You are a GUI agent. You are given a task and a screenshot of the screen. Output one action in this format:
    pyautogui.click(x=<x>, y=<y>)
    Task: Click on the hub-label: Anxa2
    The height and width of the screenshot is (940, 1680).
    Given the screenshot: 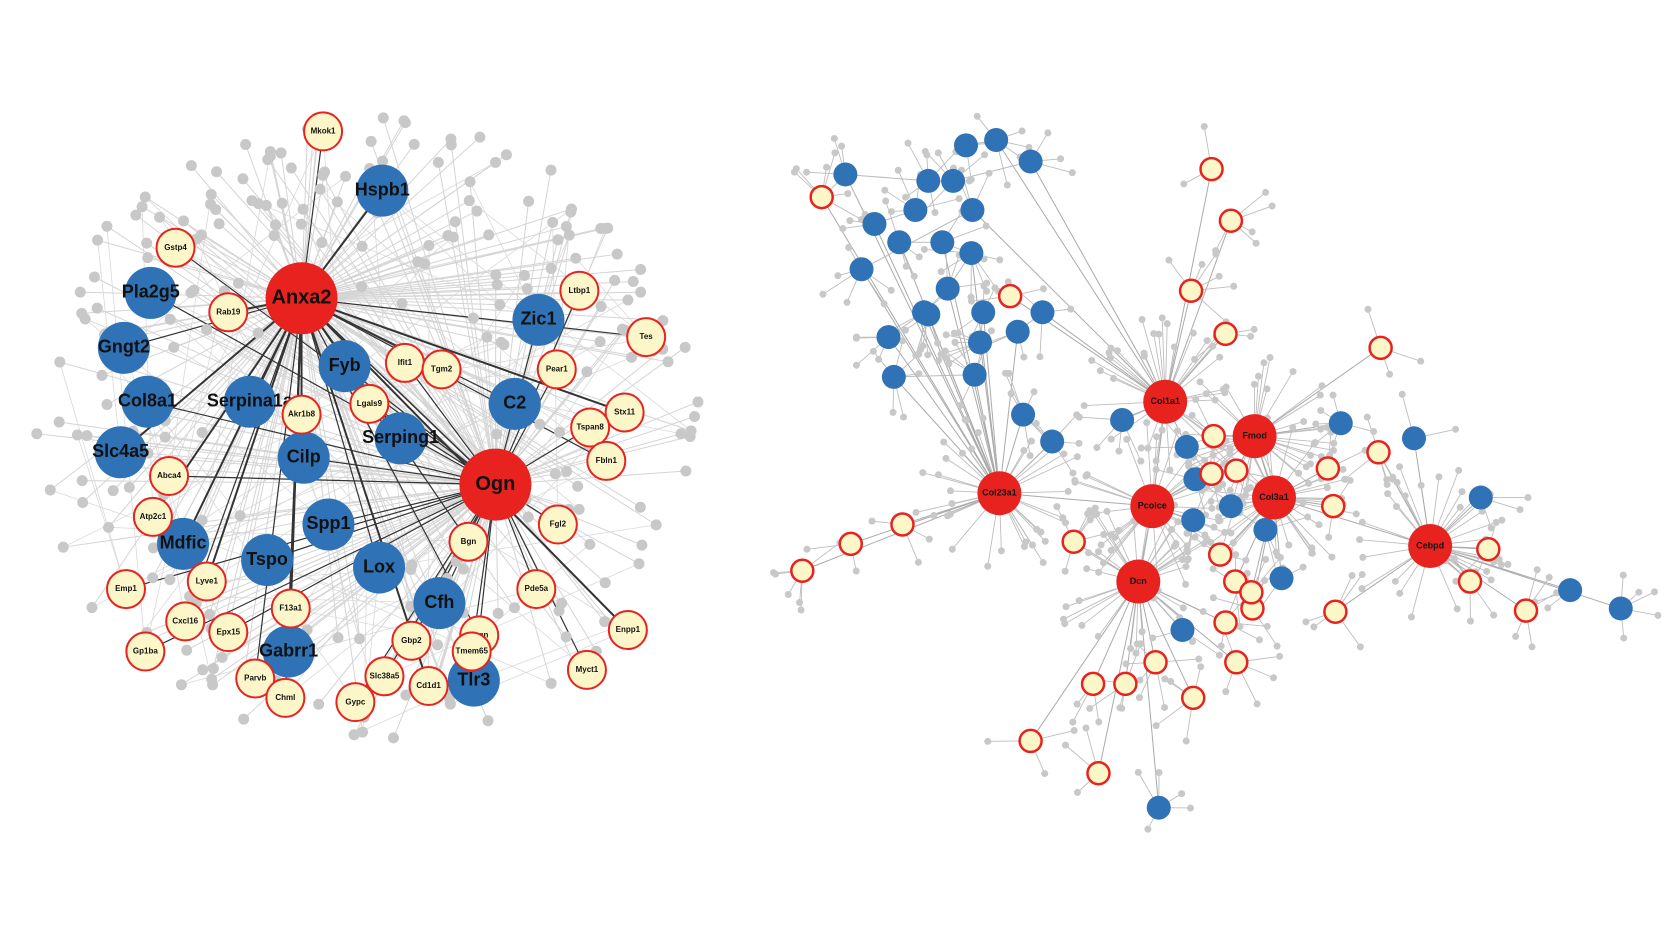 What is the action you would take?
    pyautogui.click(x=302, y=298)
    